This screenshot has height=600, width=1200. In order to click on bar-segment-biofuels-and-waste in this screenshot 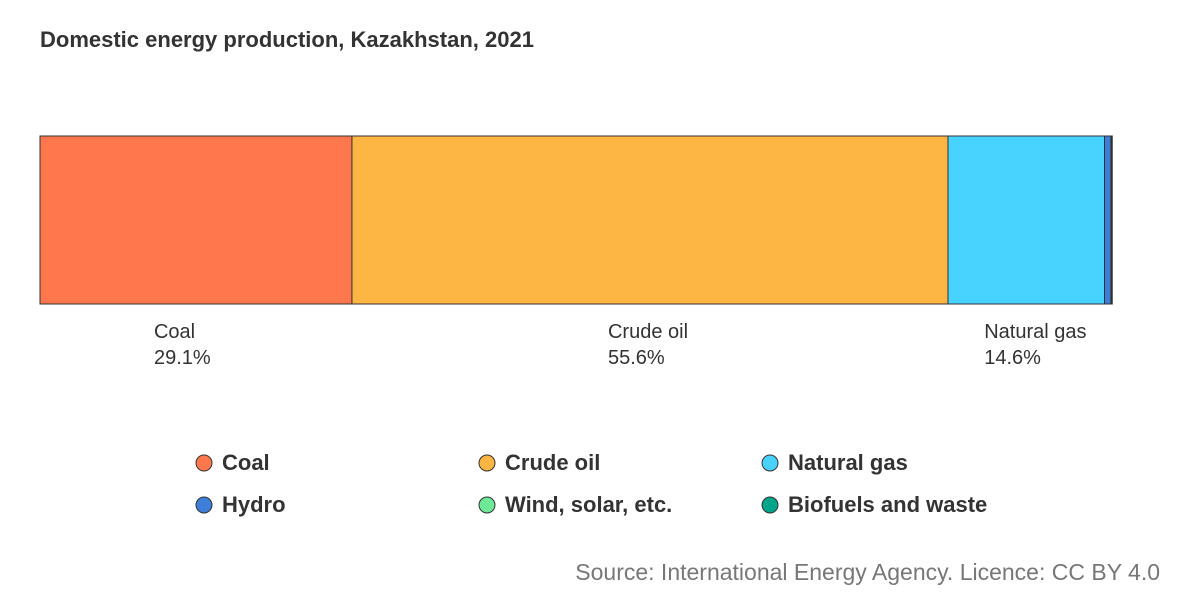, I will do `click(1111, 220)`.